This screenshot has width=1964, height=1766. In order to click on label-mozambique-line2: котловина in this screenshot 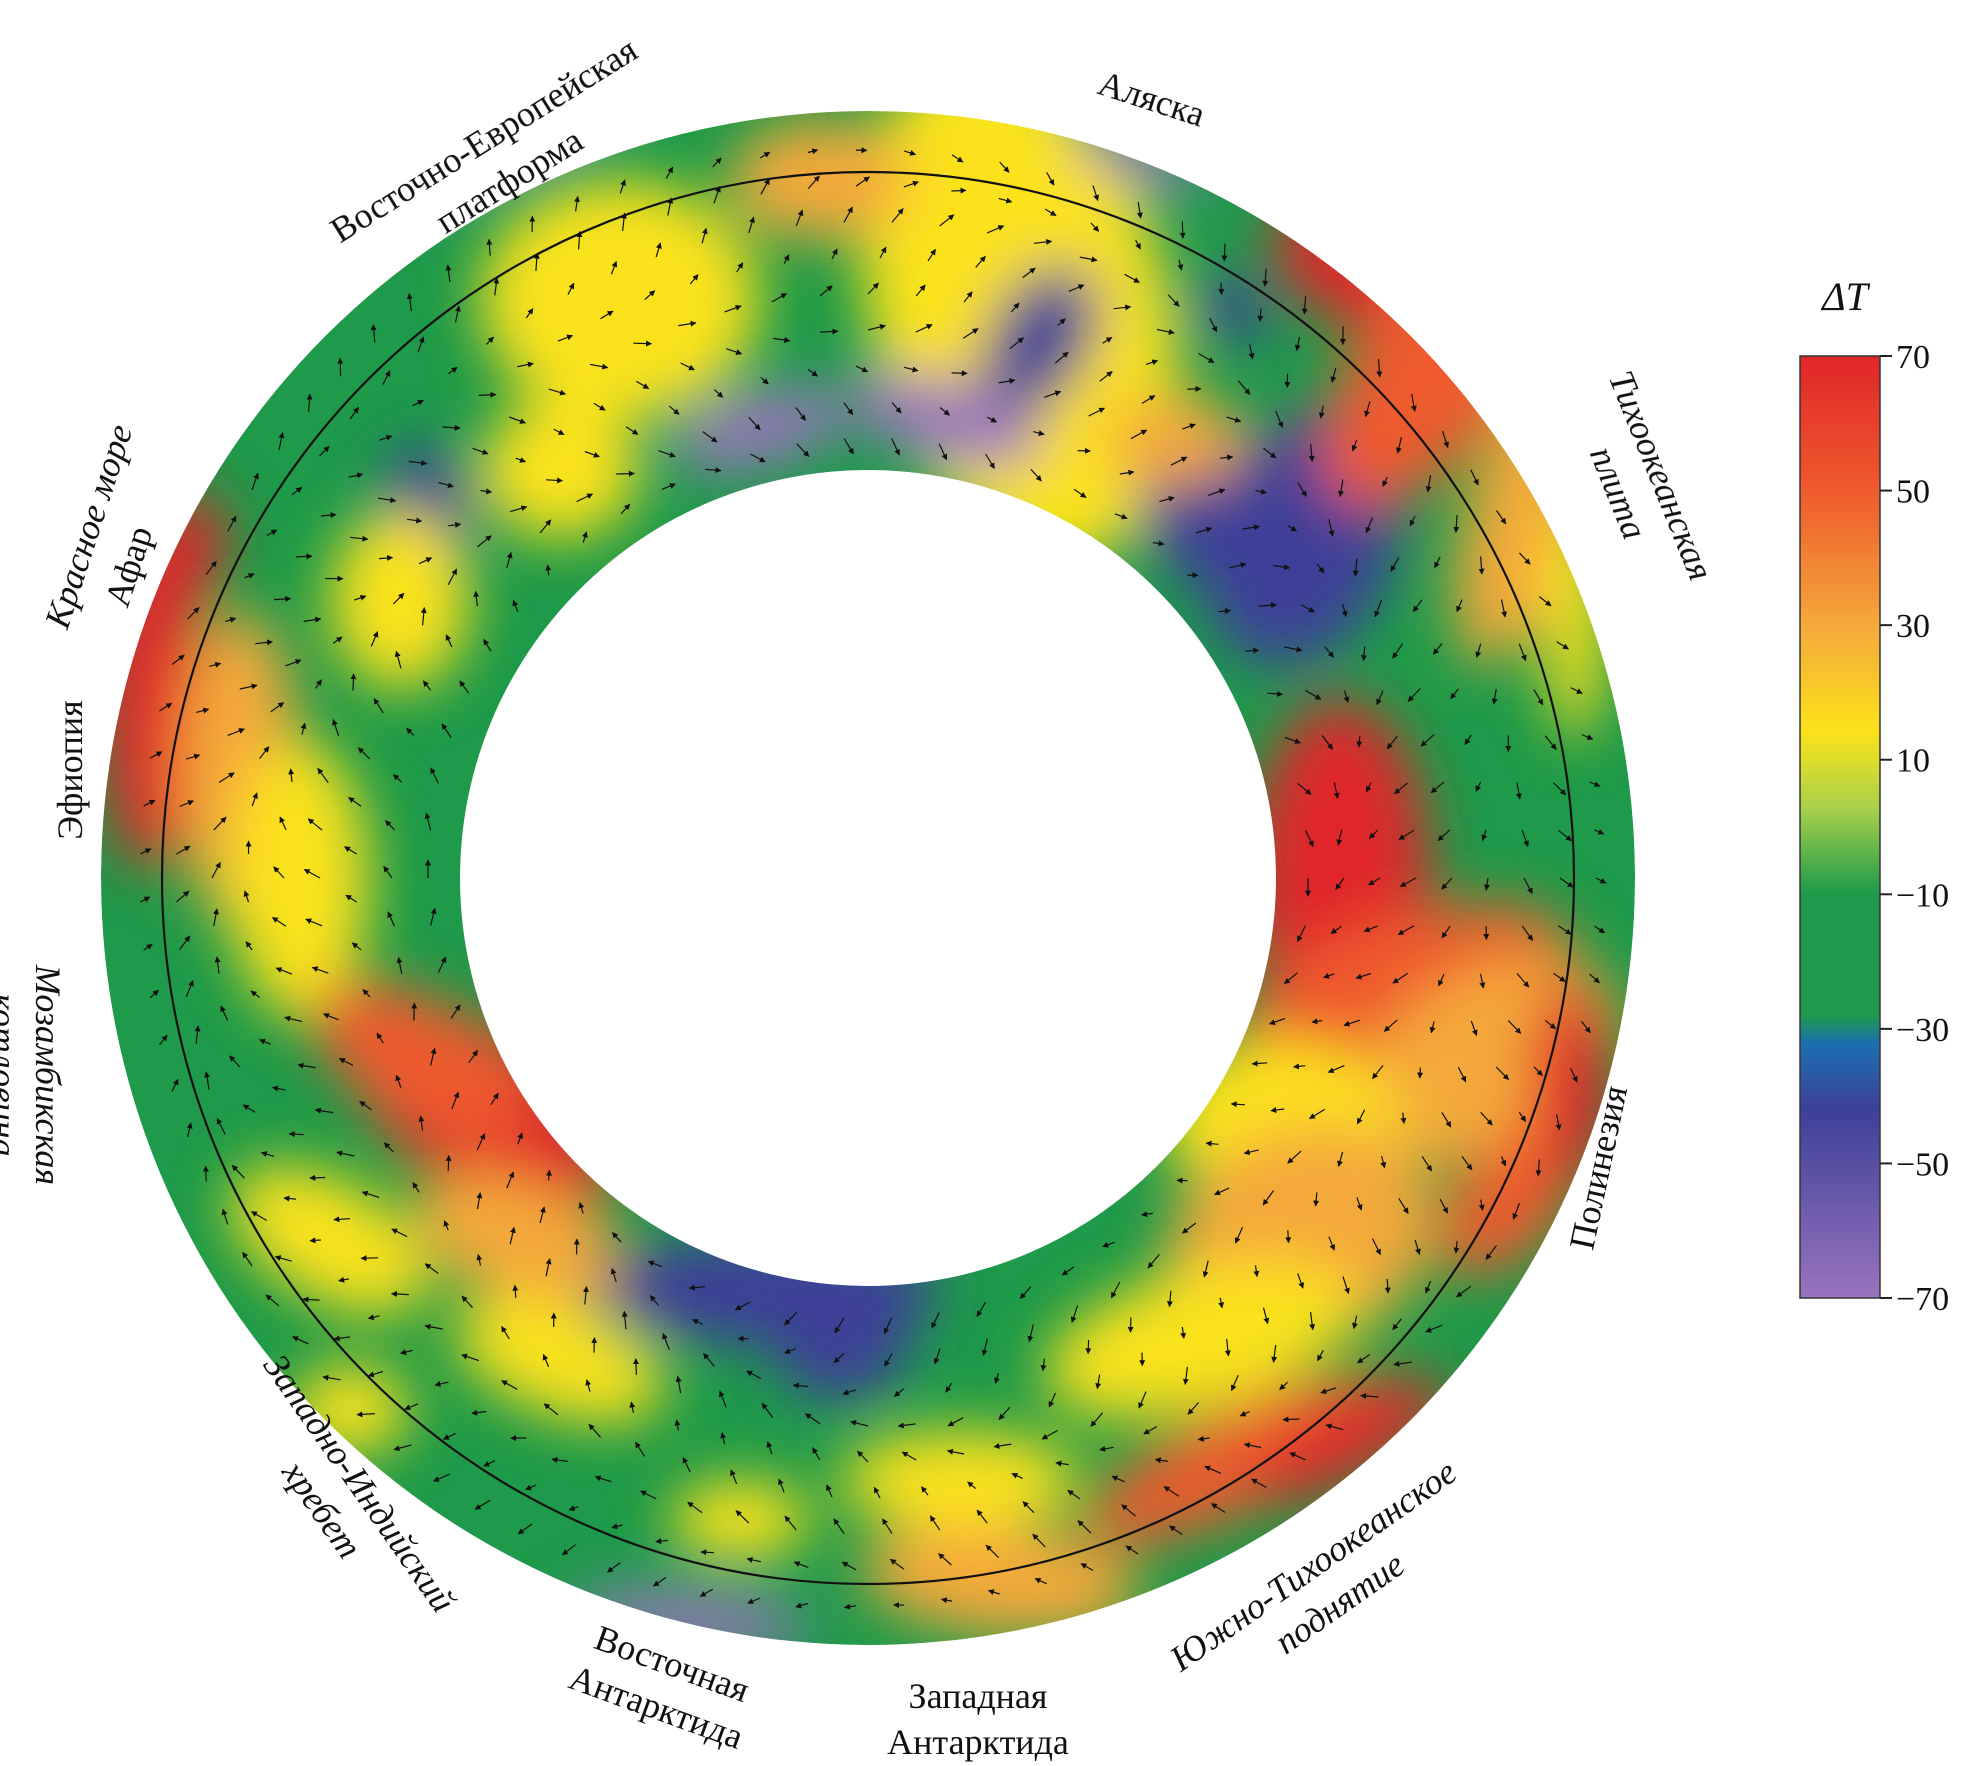, I will do `click(12, 1074)`.